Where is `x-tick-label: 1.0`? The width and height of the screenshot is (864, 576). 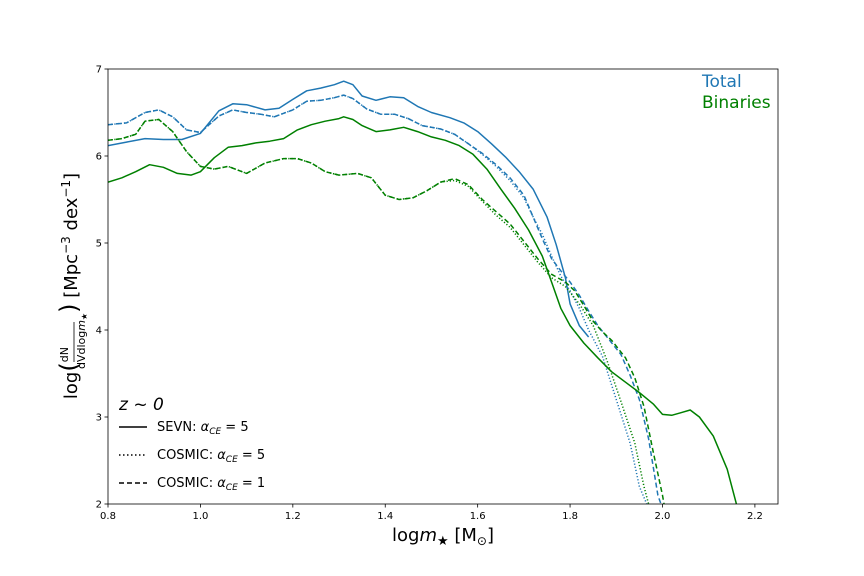 x-tick-label: 1.0 is located at coordinates (200, 516).